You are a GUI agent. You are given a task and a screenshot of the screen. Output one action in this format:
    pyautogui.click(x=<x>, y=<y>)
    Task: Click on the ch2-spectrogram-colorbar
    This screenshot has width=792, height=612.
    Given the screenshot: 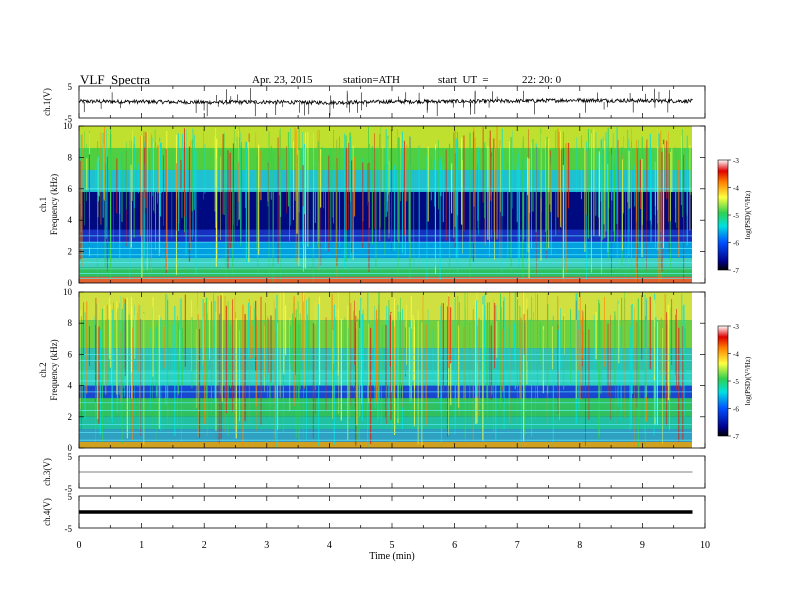 What is the action you would take?
    pyautogui.click(x=723, y=381)
    